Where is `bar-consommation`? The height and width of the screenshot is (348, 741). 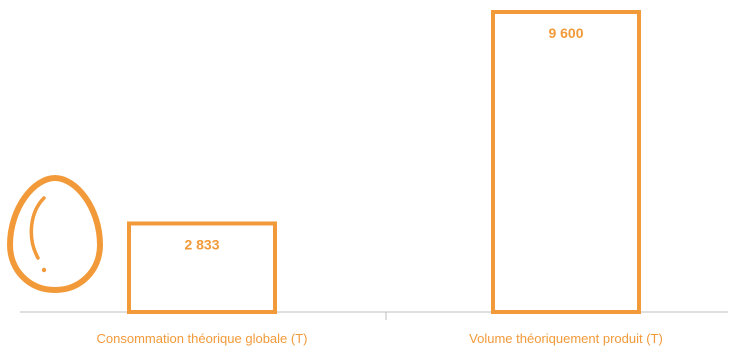 bar-consommation is located at coordinates (202, 267).